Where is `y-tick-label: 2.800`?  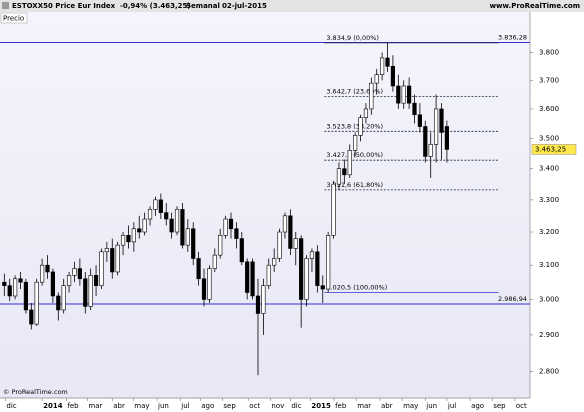 y-tick-label: 2.800 is located at coordinates (549, 372).